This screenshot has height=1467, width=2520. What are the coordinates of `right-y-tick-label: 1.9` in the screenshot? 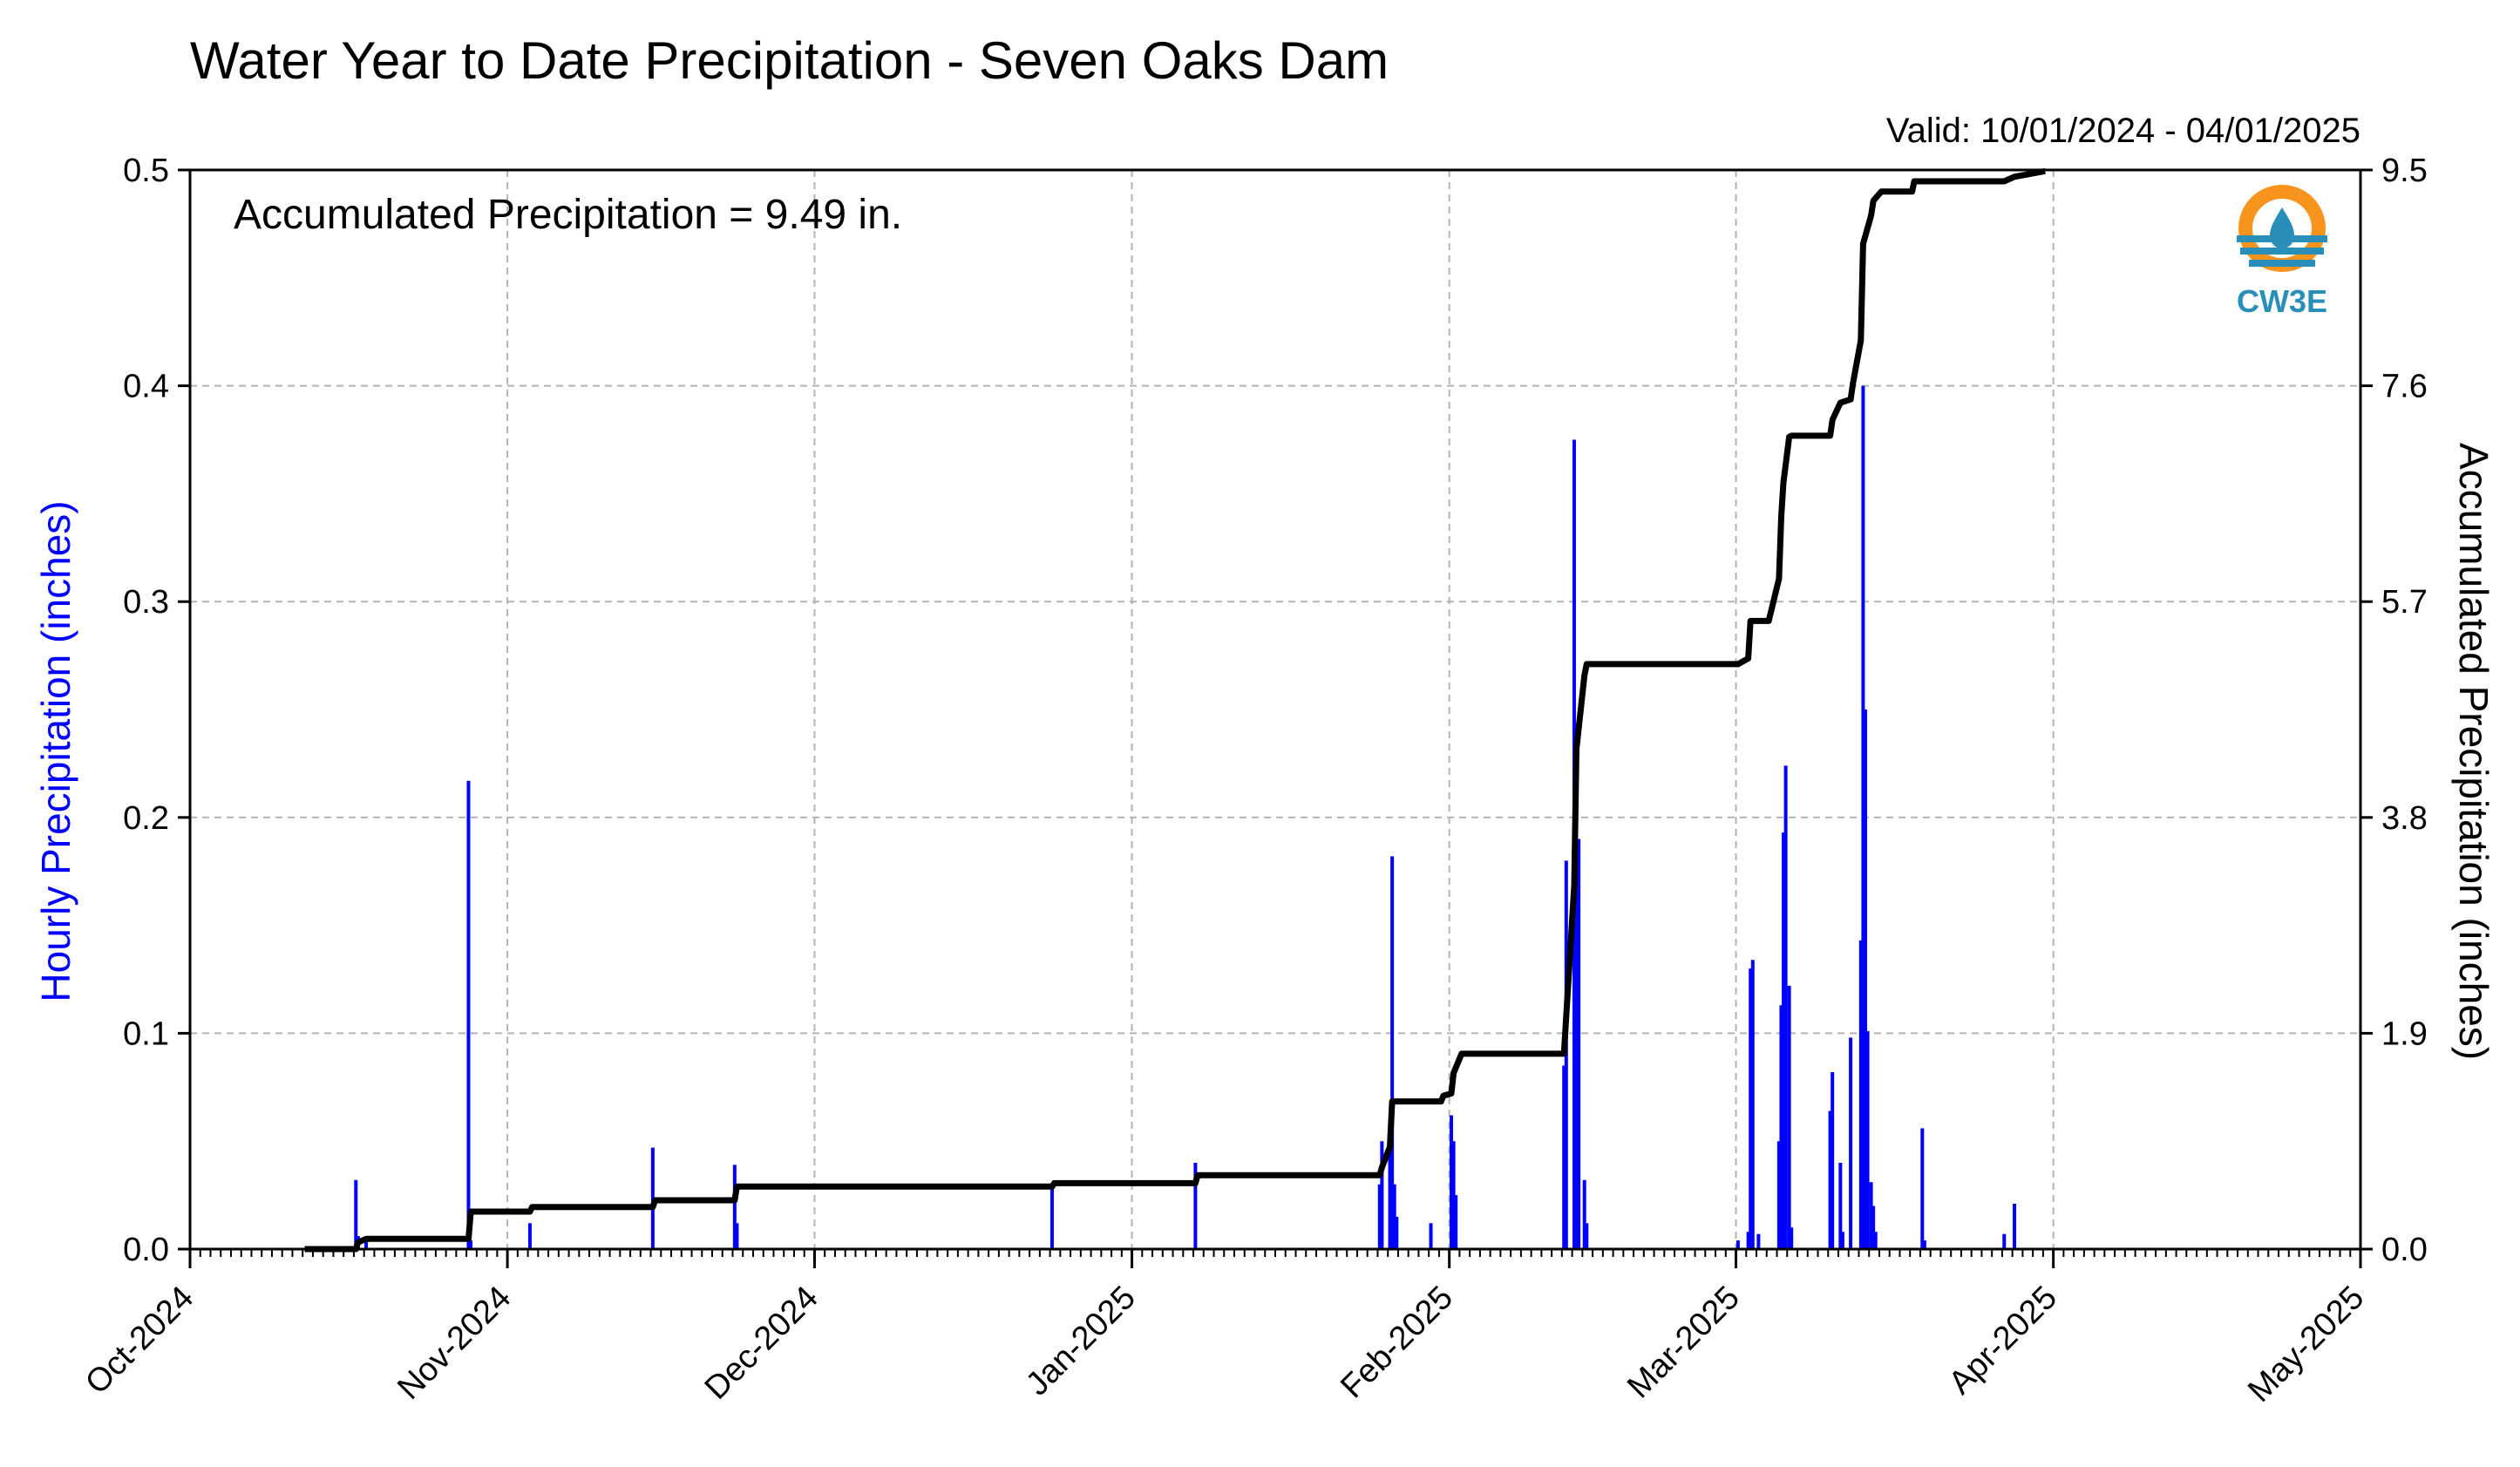 It's located at (2404, 1033).